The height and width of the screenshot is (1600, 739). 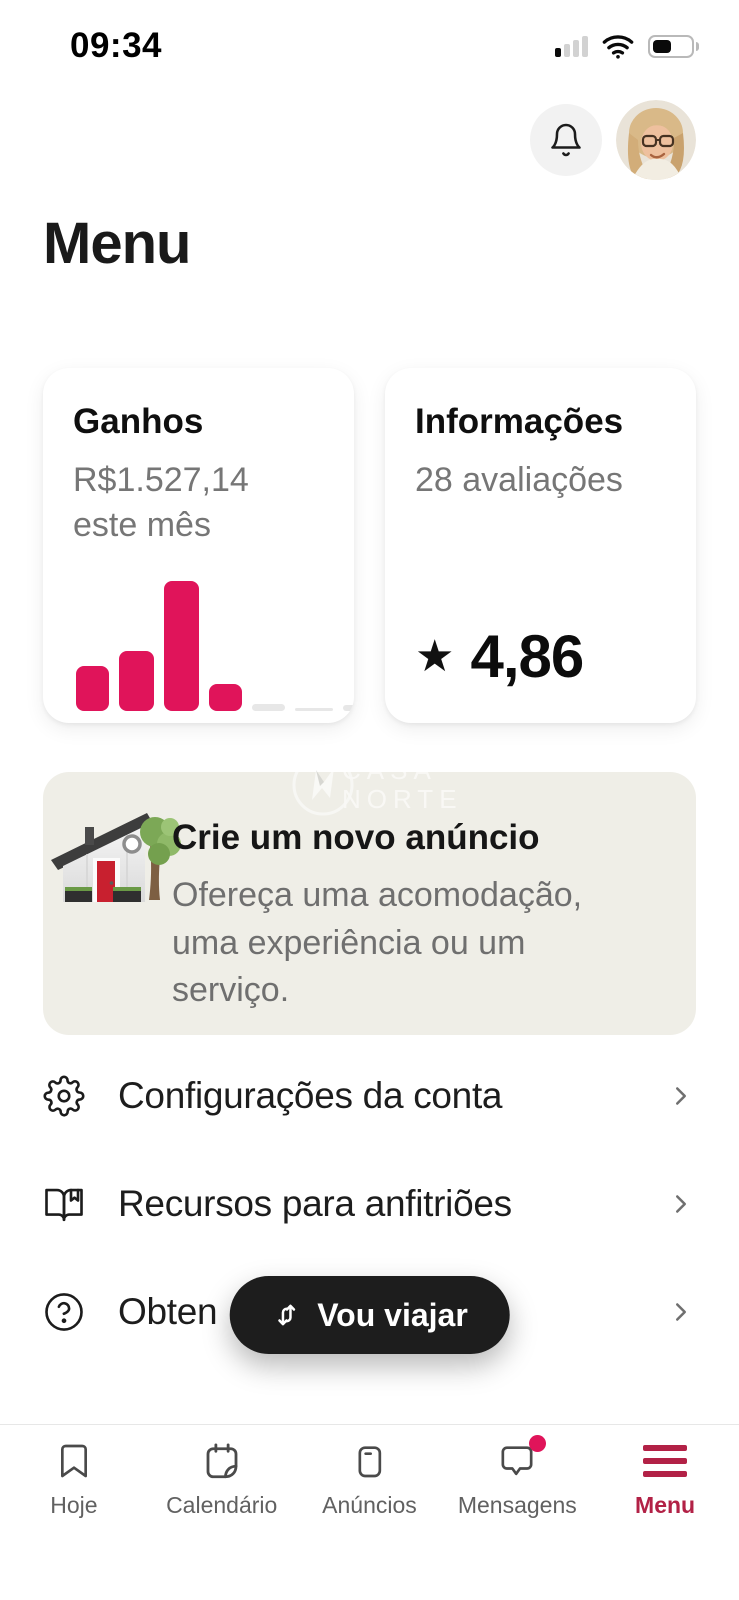 I want to click on battery-icon, so click(x=673, y=46).